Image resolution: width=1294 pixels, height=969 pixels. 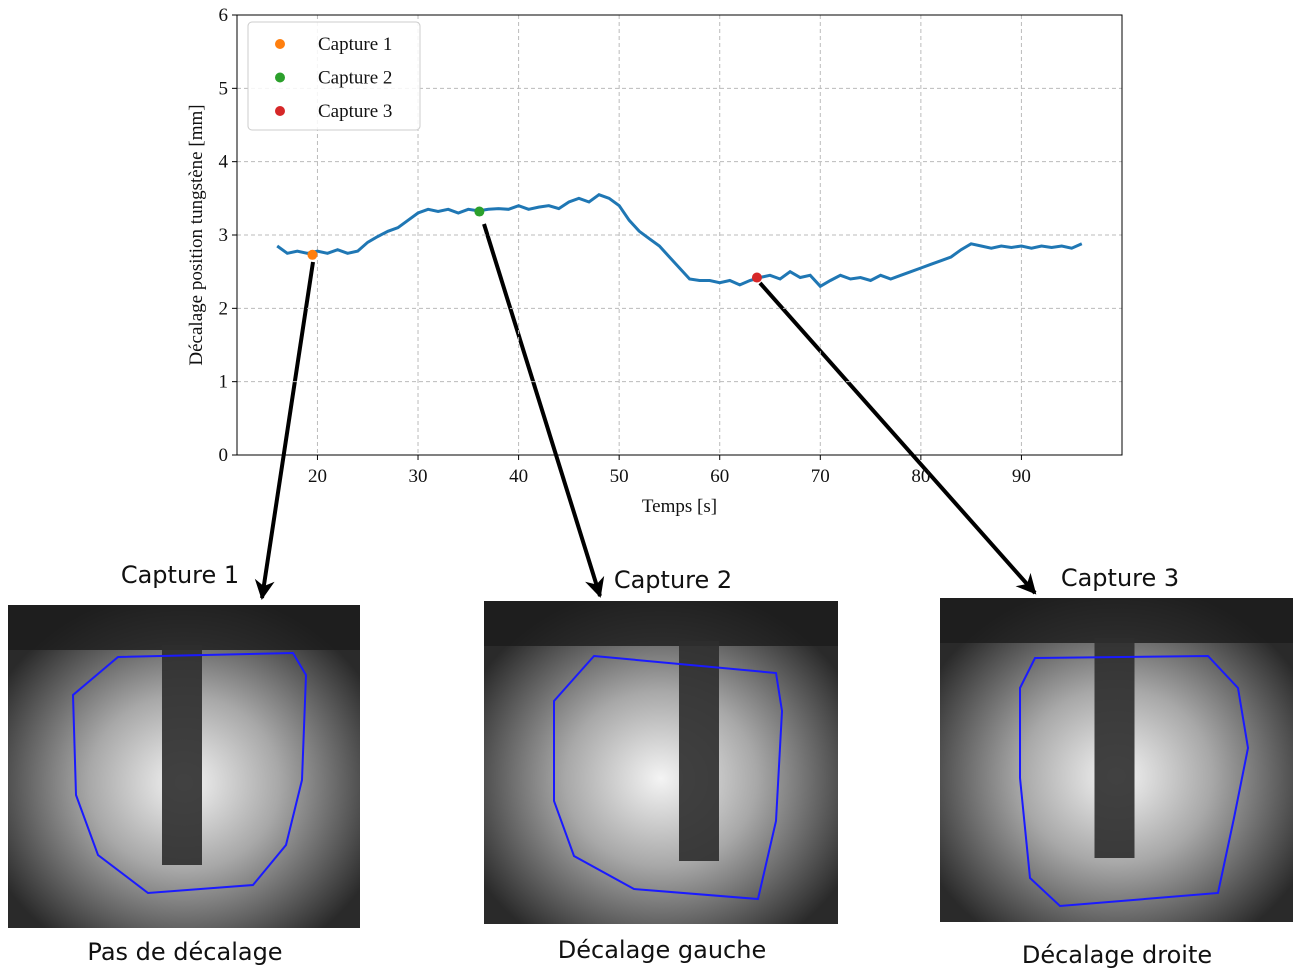 I want to click on y-tick-label: 4, so click(x=224, y=162).